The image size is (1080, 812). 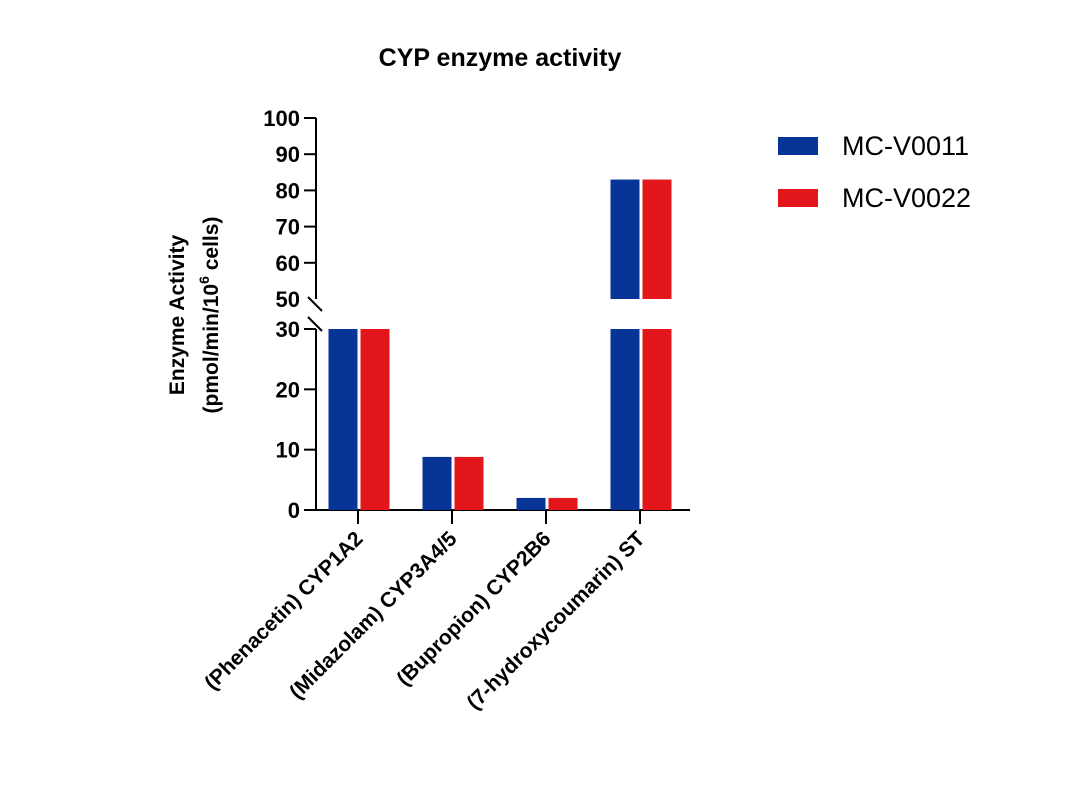 I want to click on chart-title: CYP enzyme activity, so click(x=500, y=58).